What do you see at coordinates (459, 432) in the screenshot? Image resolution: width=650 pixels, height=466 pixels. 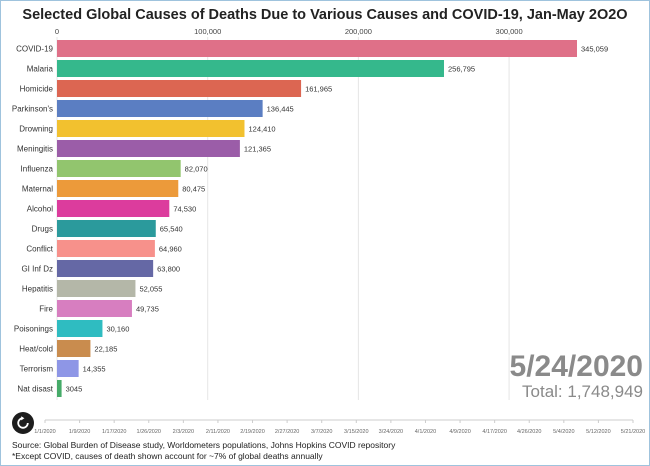 I see `date-tick-label: 4/9/2020` at bounding box center [459, 432].